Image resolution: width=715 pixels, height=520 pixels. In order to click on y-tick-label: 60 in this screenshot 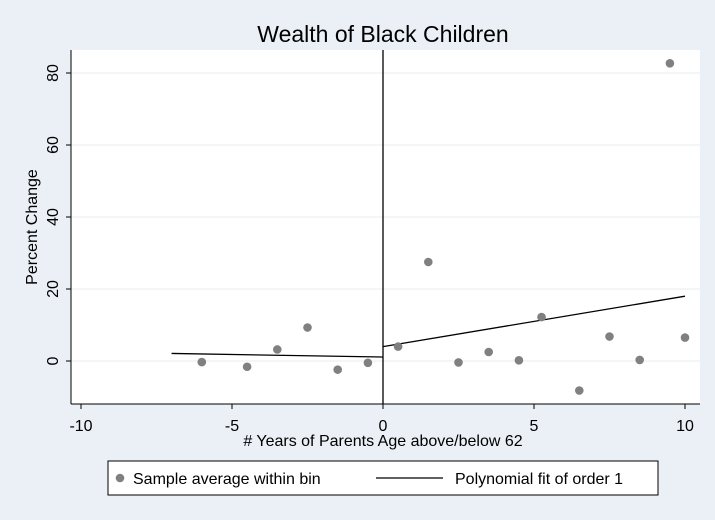, I will do `click(53, 145)`.